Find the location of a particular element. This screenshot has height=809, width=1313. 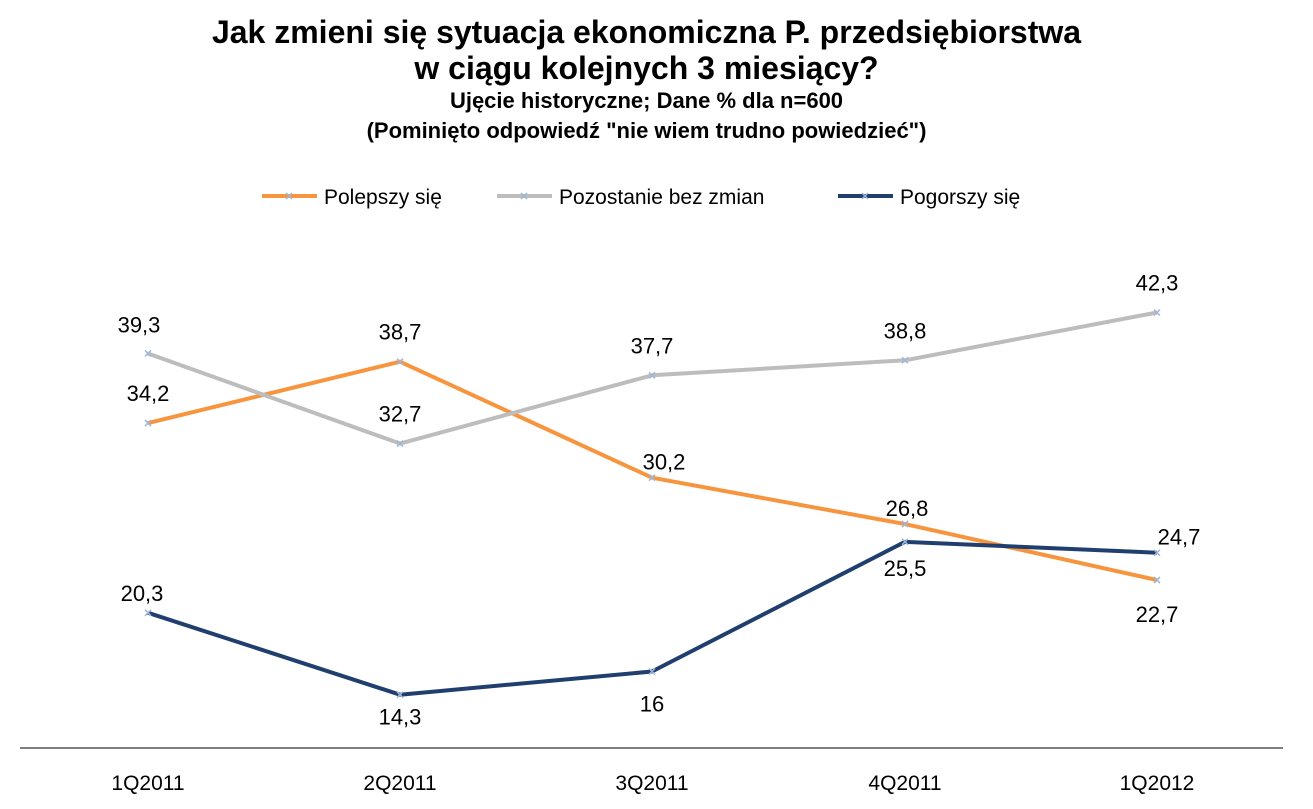

series-1-data-label-1: 34,2 is located at coordinates (148, 393).